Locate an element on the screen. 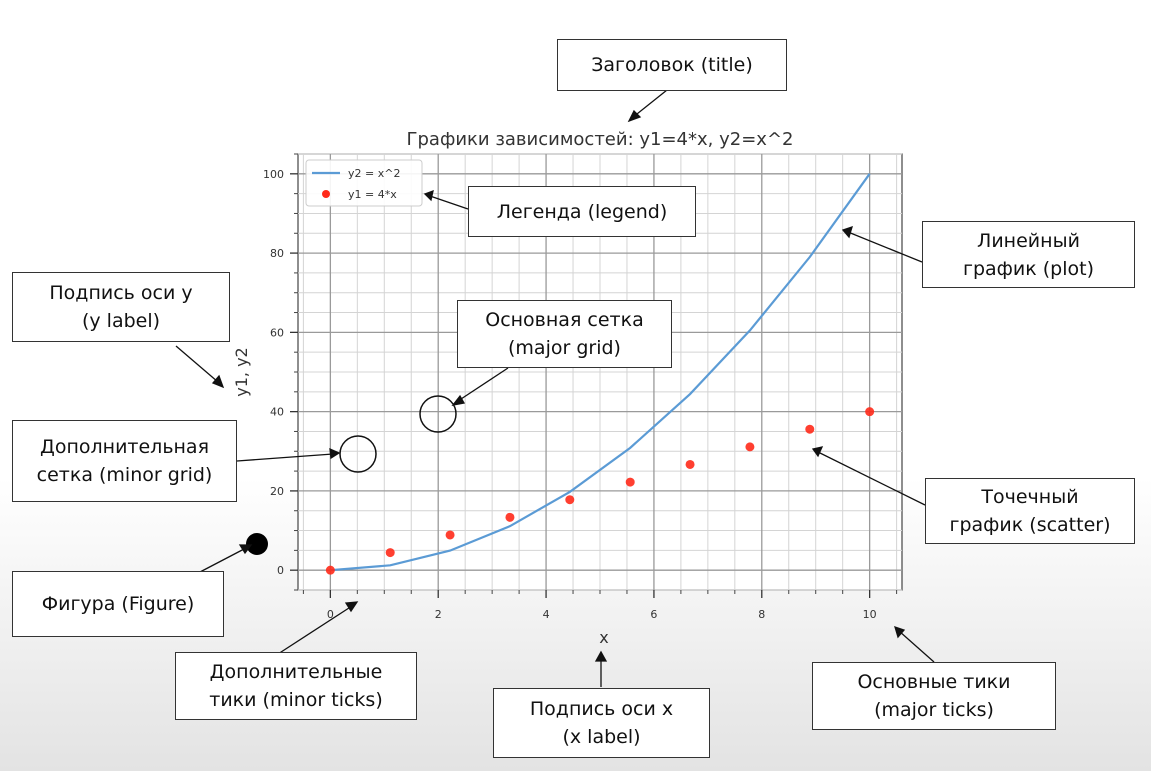 The height and width of the screenshot is (771, 1151). x-tick-label: 8 is located at coordinates (761, 614).